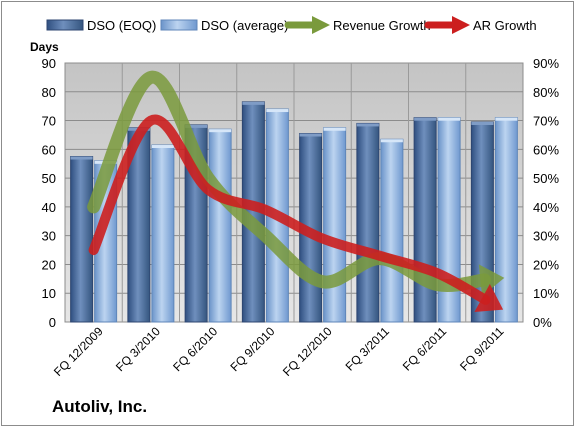 This screenshot has width=575, height=427. I want to click on company-name: Autoliv, Inc., so click(100, 406).